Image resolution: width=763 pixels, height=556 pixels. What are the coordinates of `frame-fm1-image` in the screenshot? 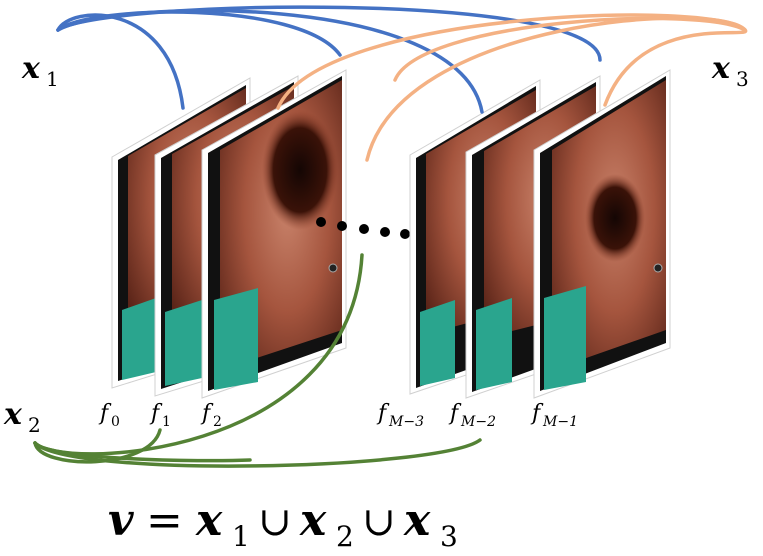 It's located at (602, 234).